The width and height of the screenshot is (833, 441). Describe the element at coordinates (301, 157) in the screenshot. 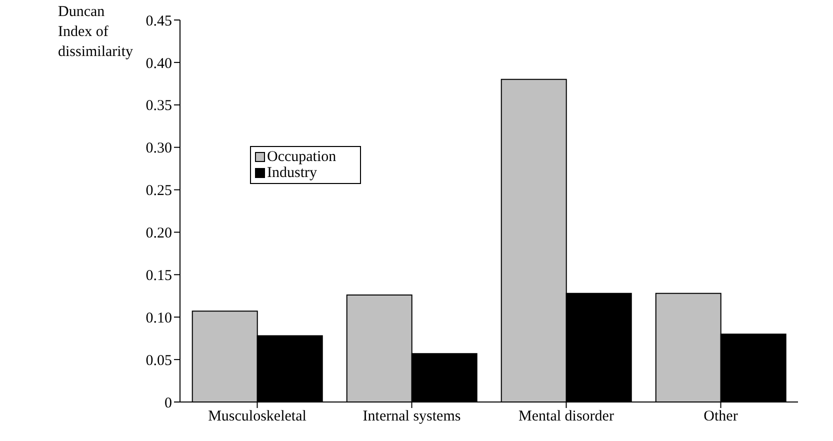

I see `legend-label: Occupation` at that location.